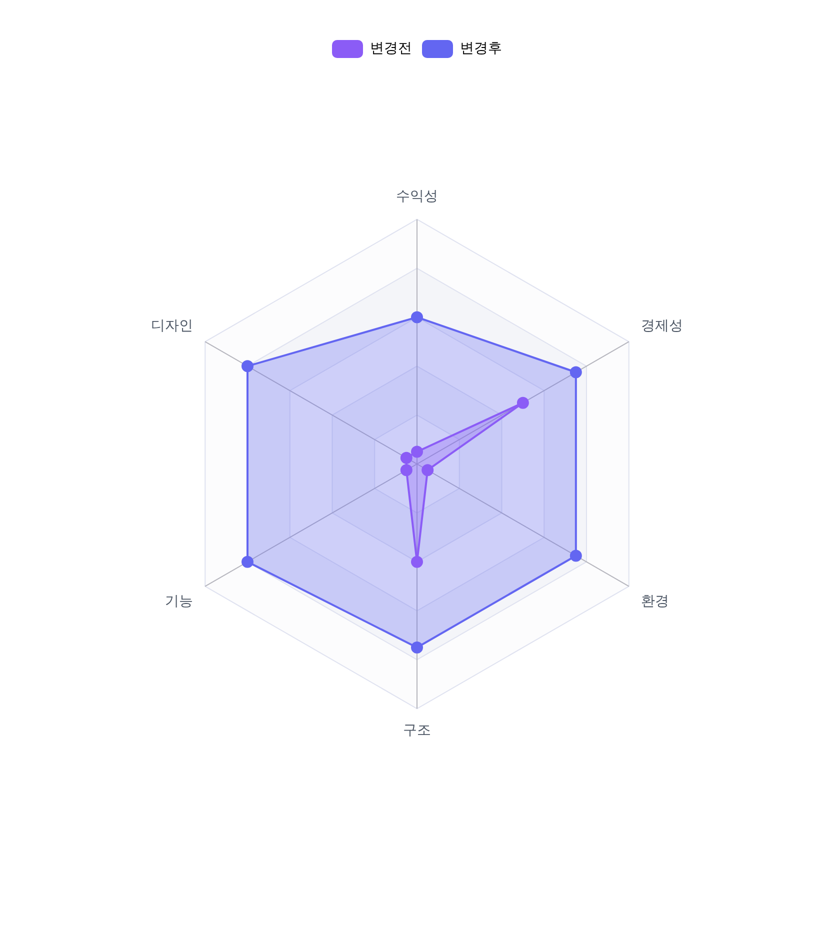 The image size is (834, 927). What do you see at coordinates (172, 326) in the screenshot?
I see `spoke-label: 디자인` at bounding box center [172, 326].